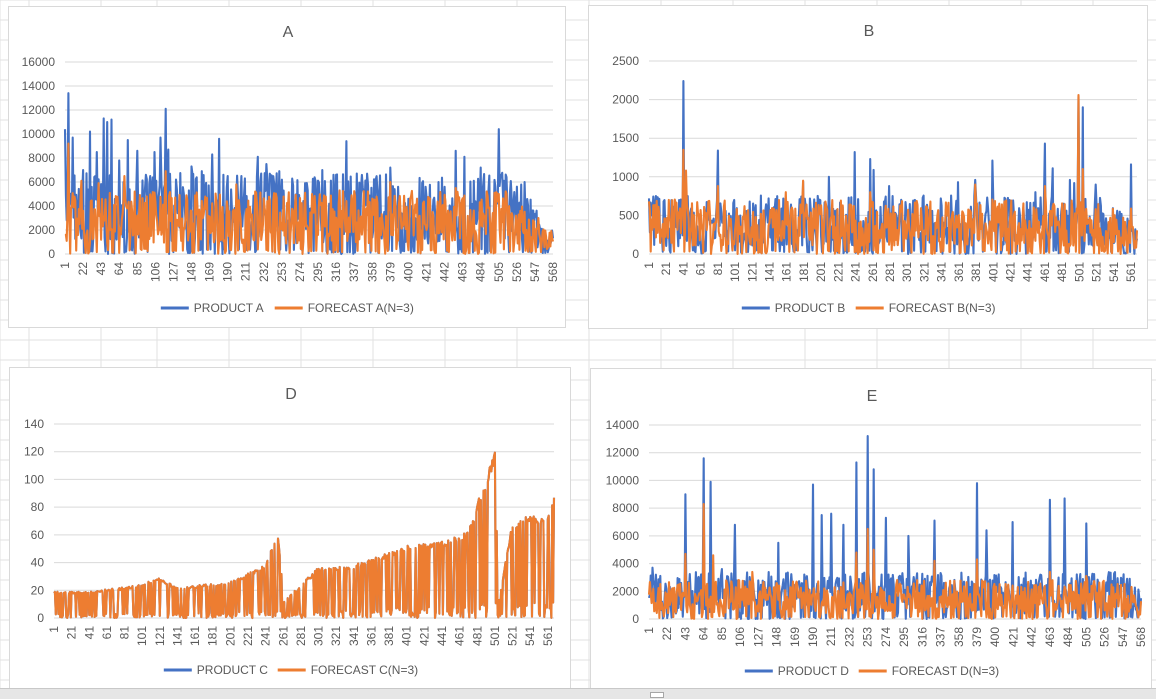  I want to click on x-tick-label: 541, so click(530, 636).